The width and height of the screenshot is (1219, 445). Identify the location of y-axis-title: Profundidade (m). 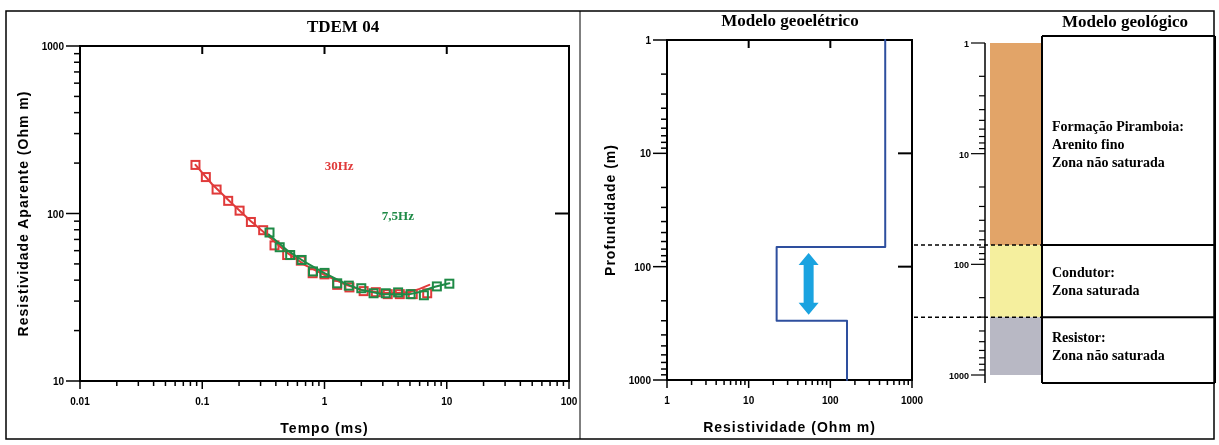
(610, 210).